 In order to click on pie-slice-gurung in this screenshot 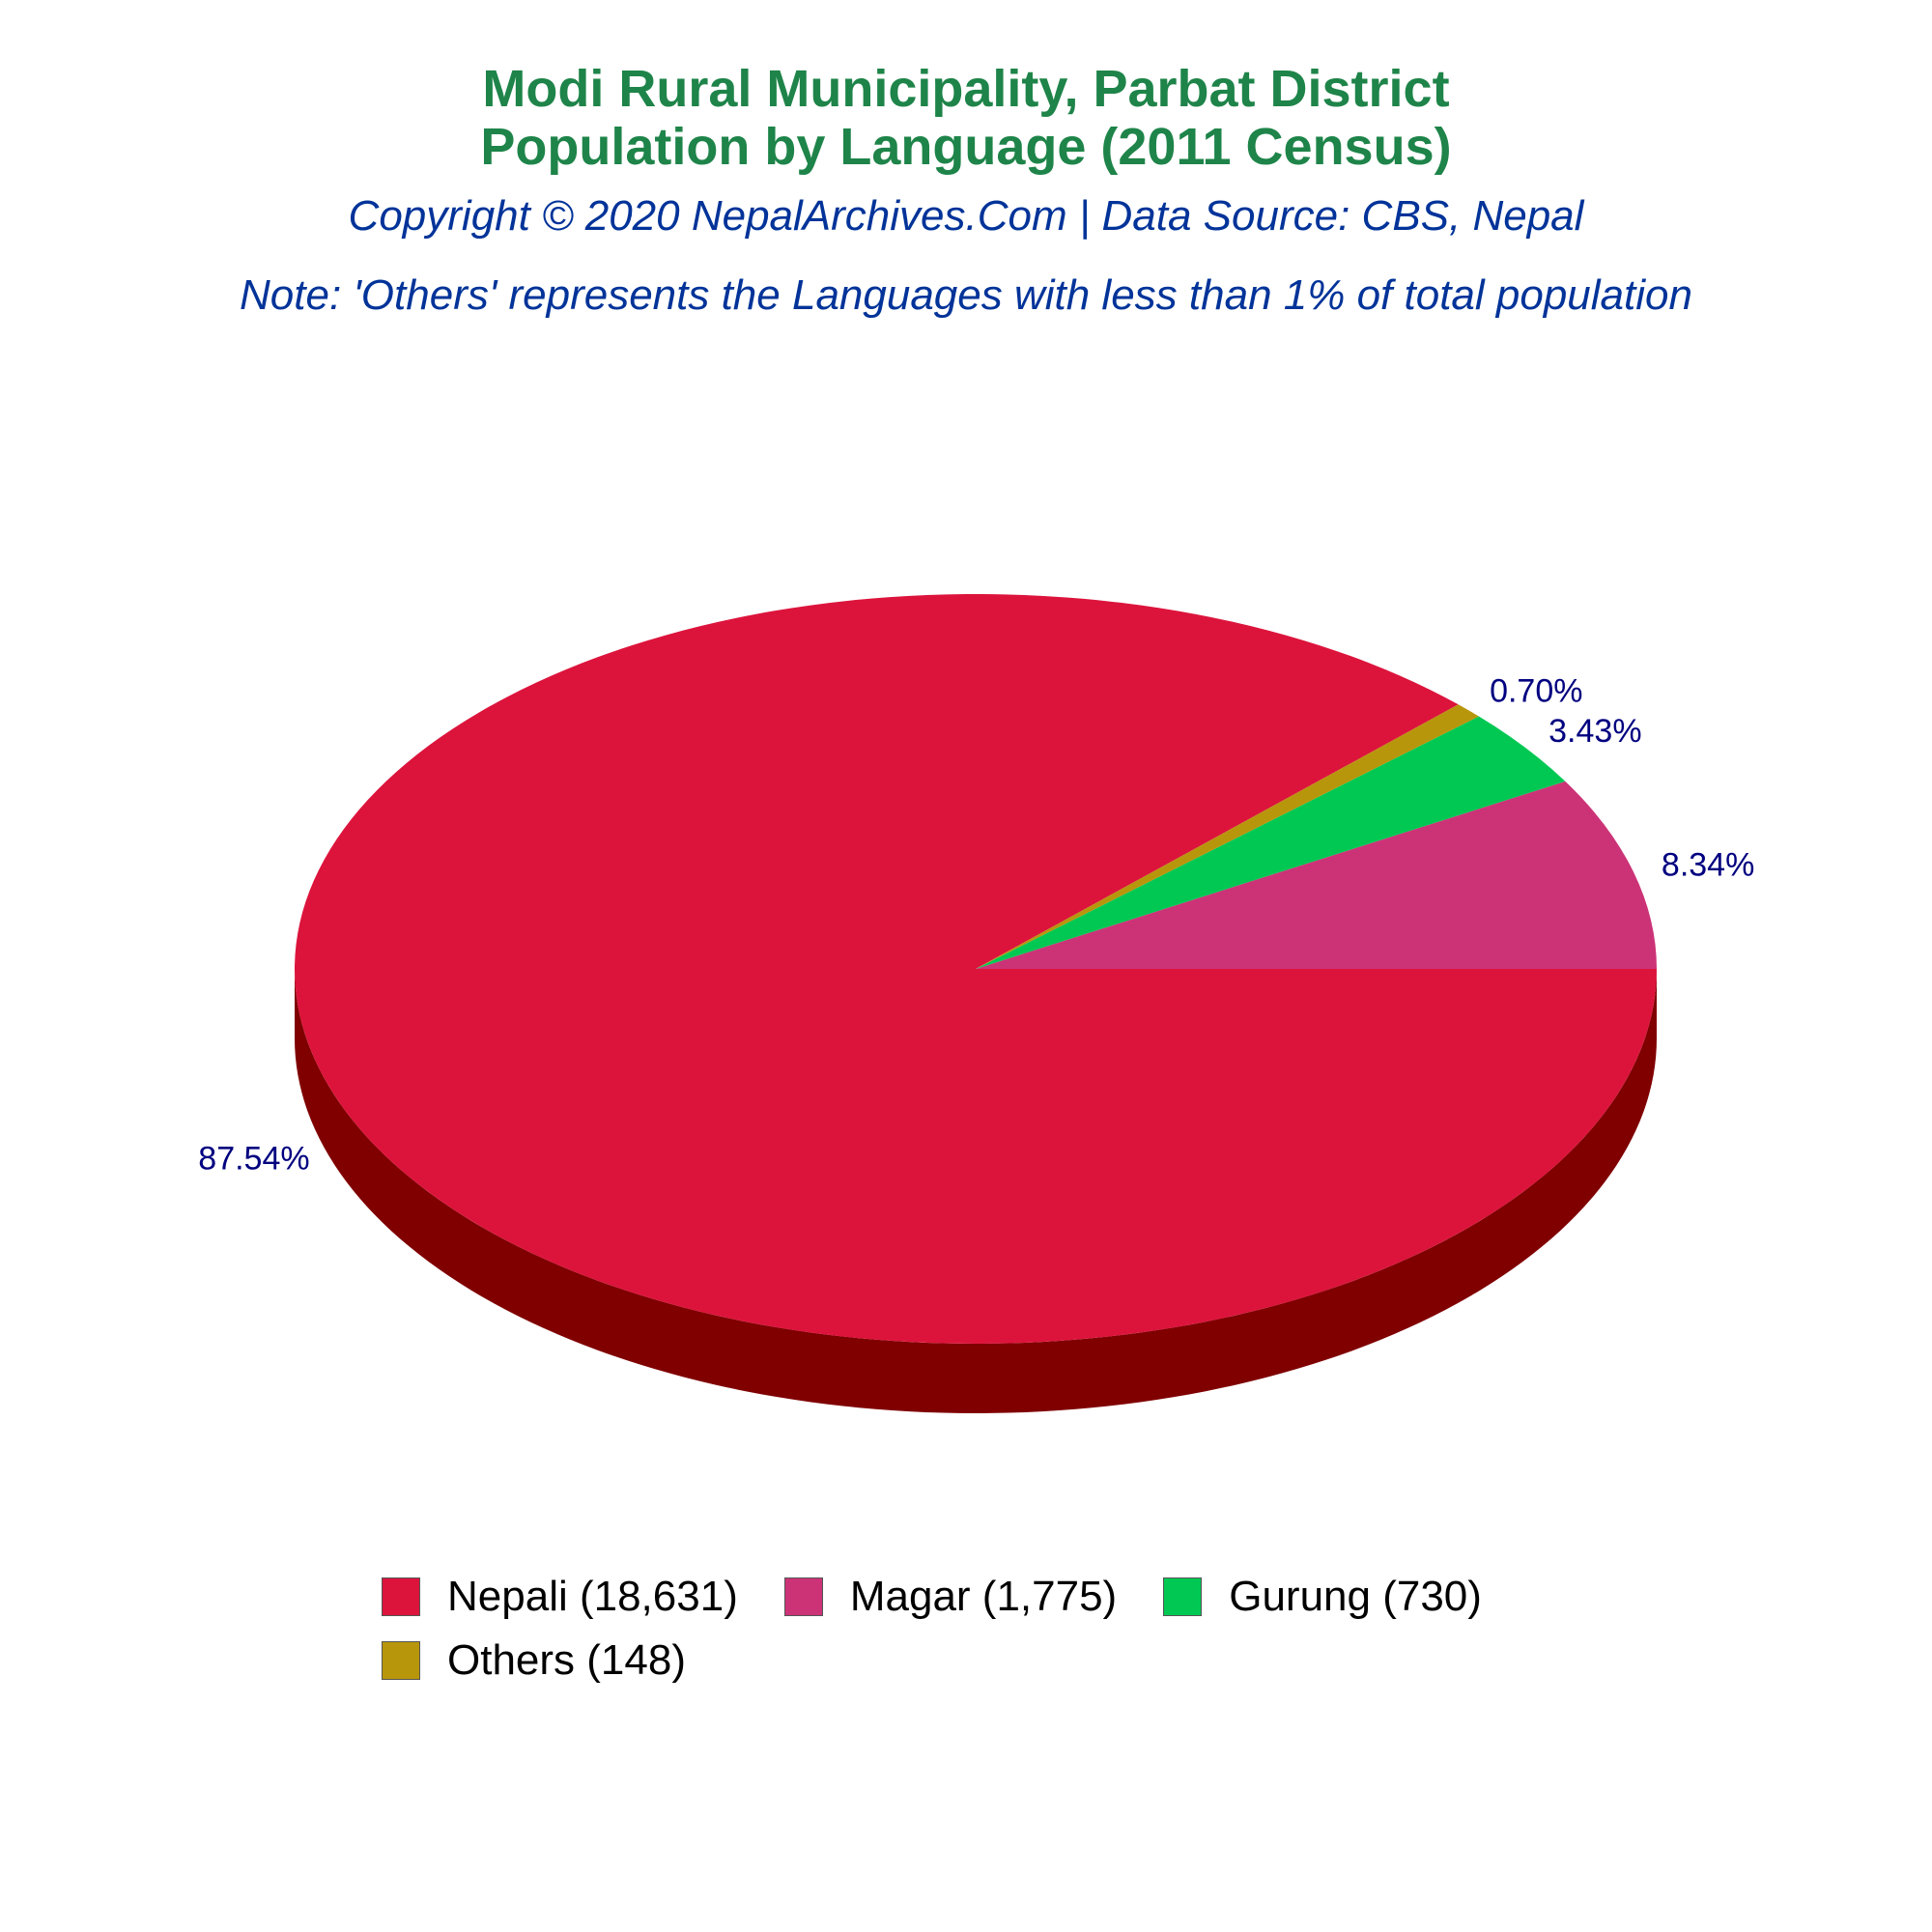, I will do `click(1271, 842)`.